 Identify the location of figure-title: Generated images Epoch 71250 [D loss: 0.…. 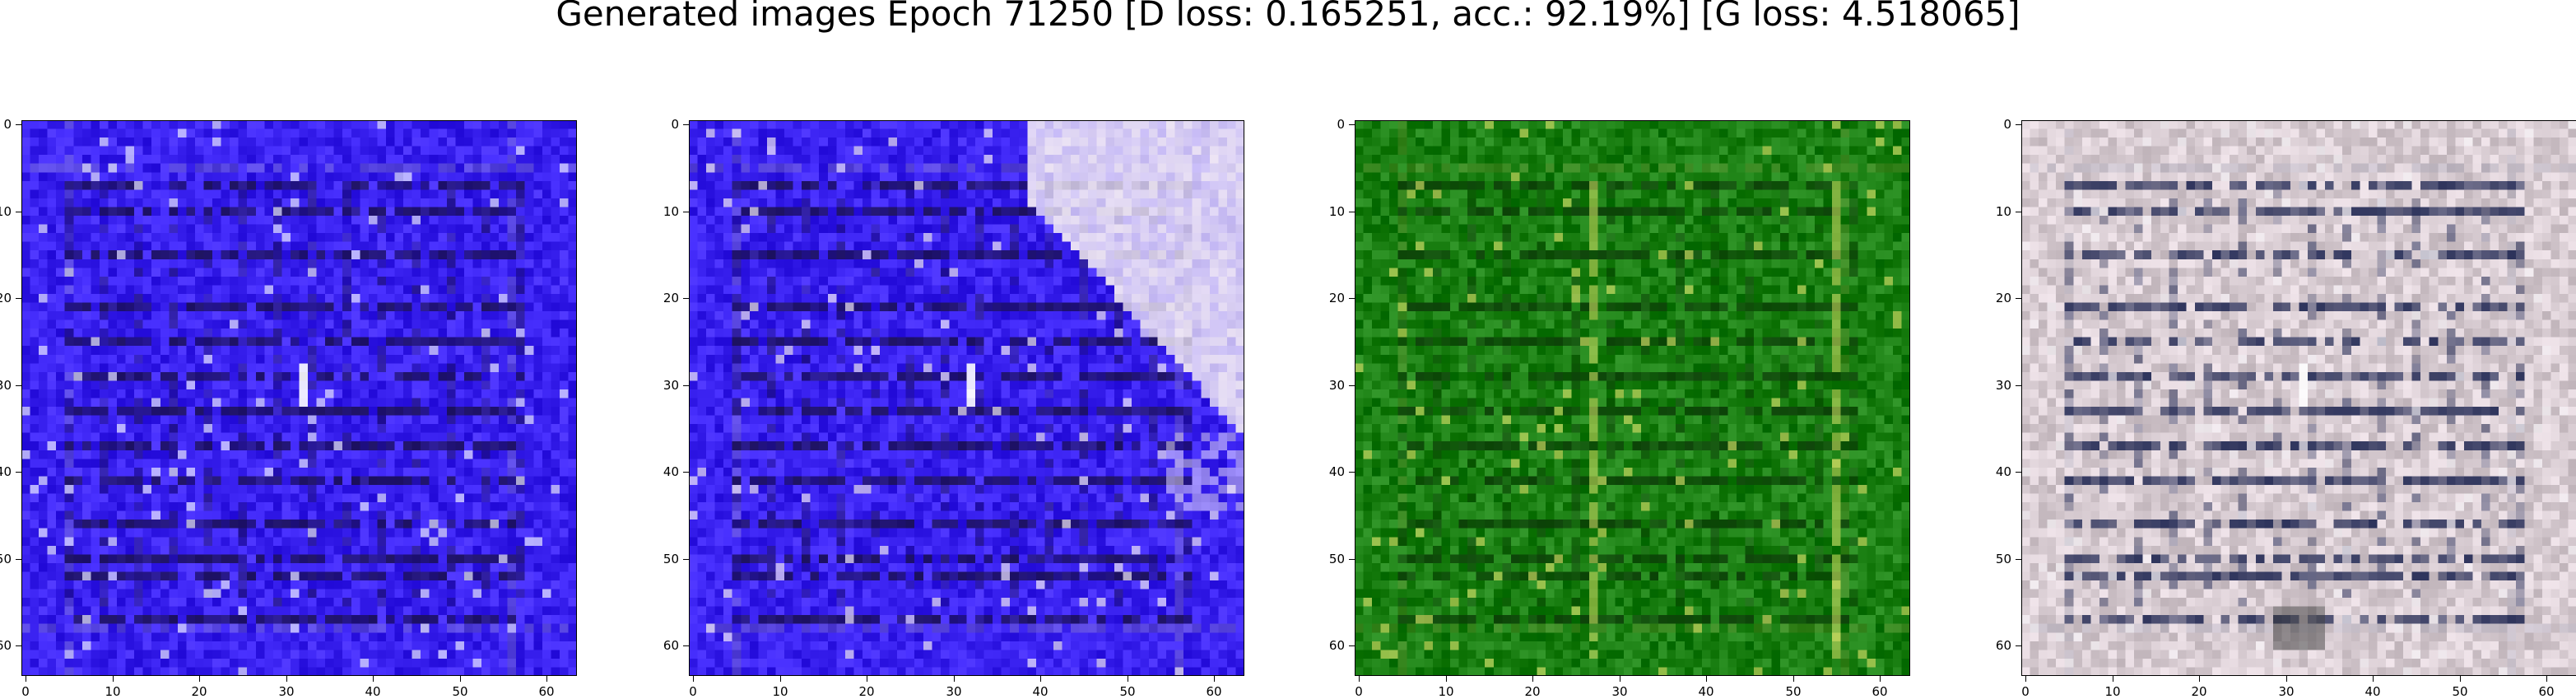
(1288, 17).